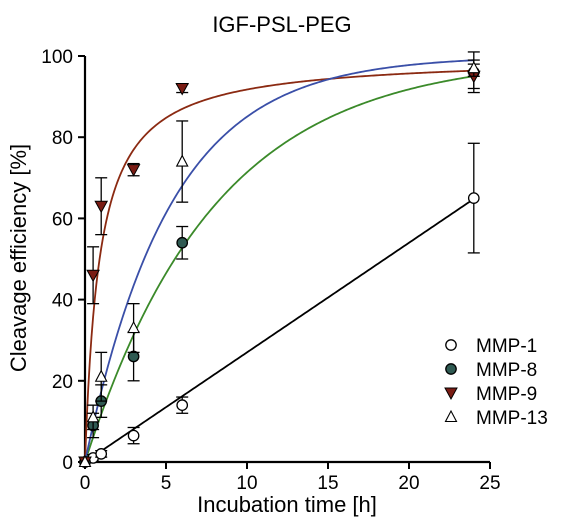 The image size is (566, 524). What do you see at coordinates (62, 138) in the screenshot?
I see `y-tick-label: 80` at bounding box center [62, 138].